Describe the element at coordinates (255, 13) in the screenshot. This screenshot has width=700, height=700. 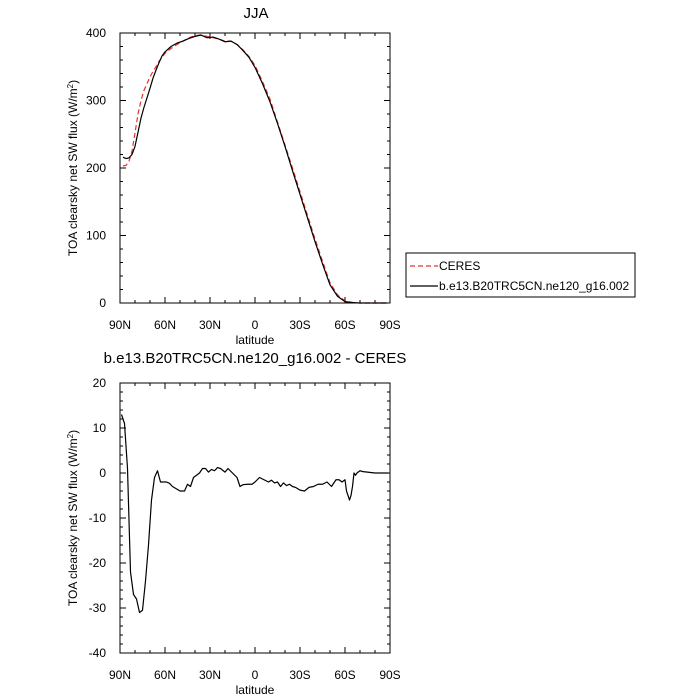
I see `top-panel-title: JJA` at that location.